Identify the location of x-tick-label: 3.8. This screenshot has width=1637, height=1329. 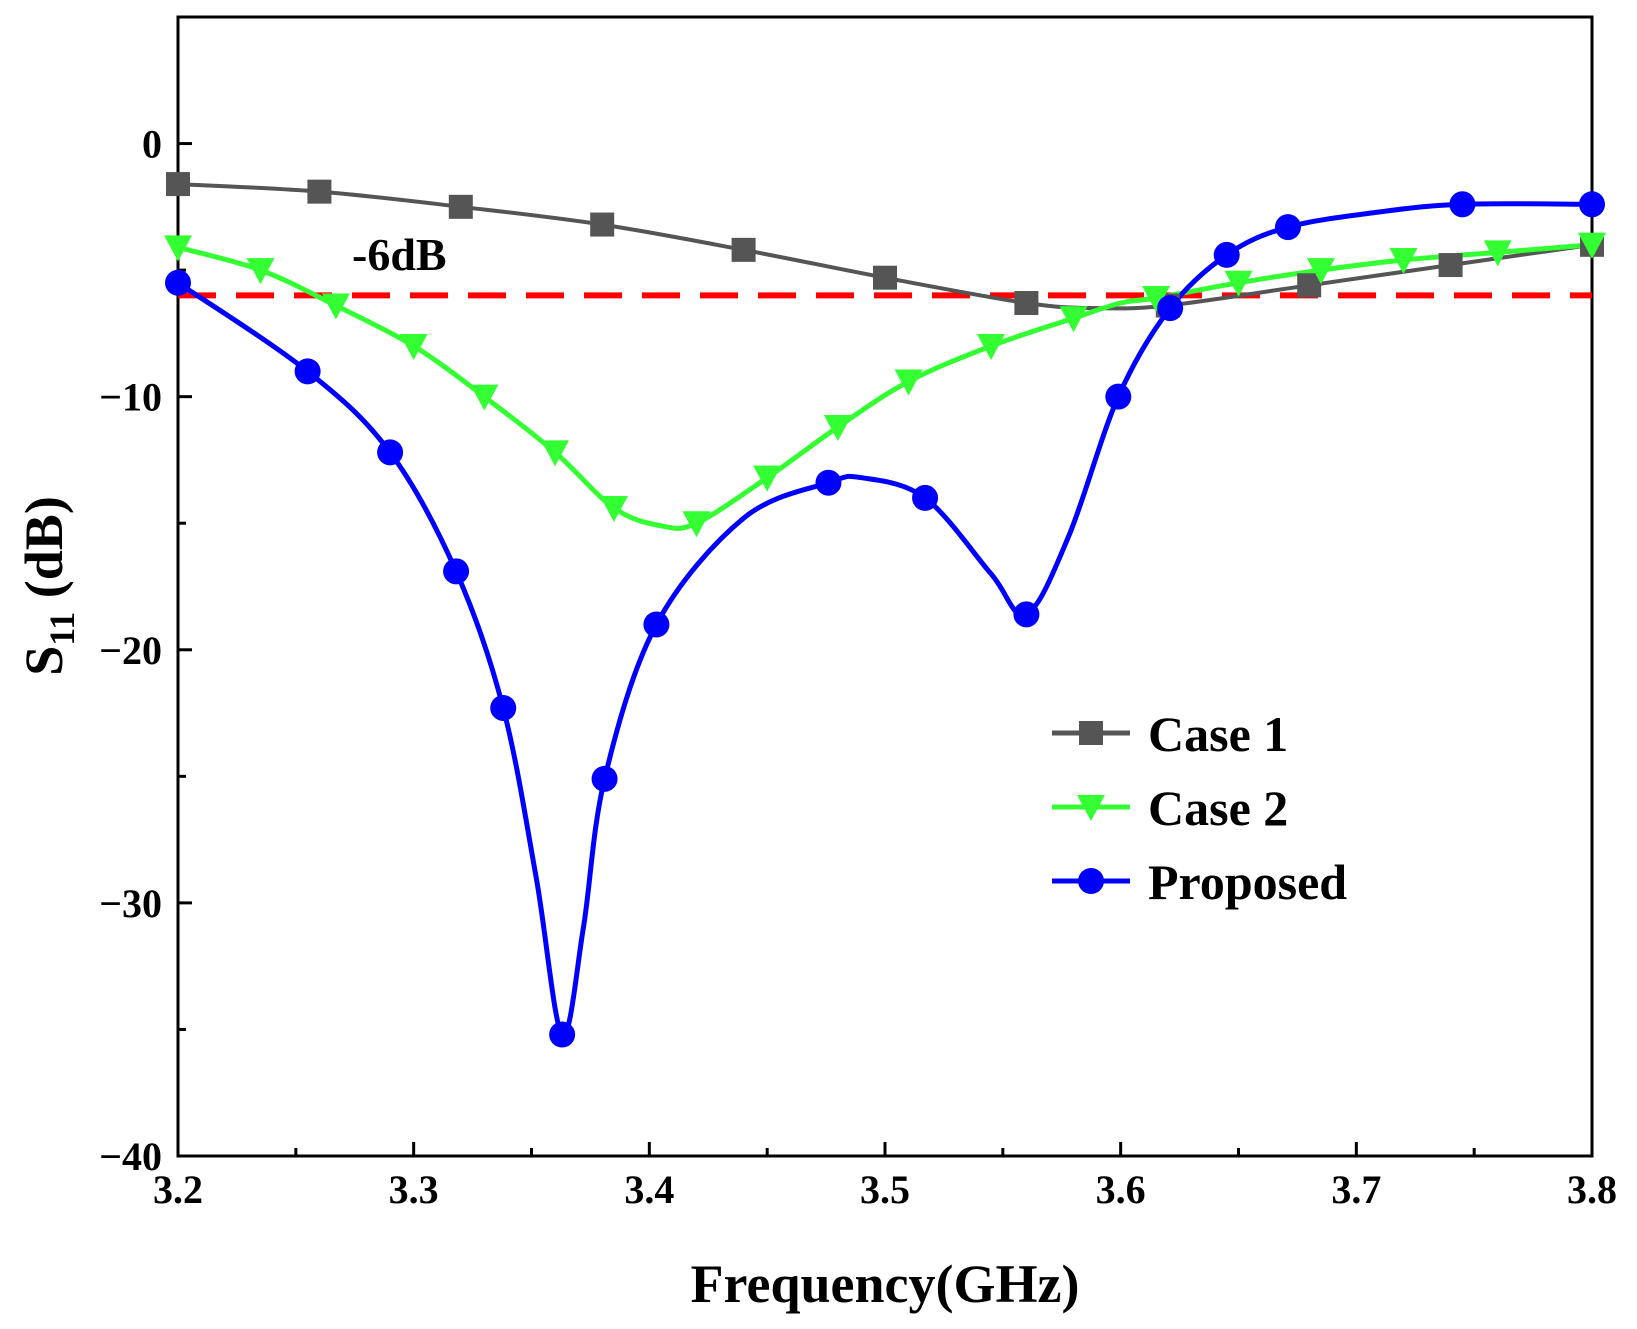
(1592, 1189).